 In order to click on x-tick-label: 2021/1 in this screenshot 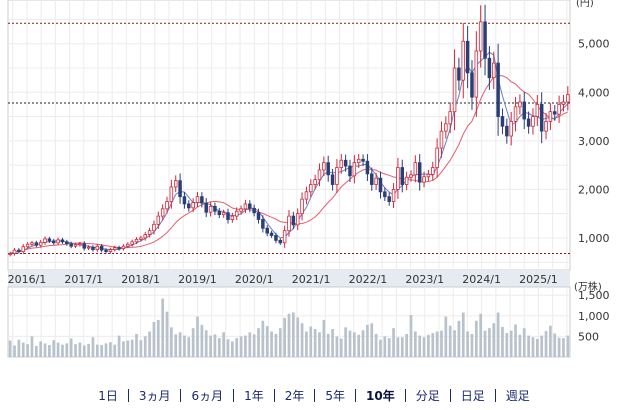, I will do `click(311, 279)`.